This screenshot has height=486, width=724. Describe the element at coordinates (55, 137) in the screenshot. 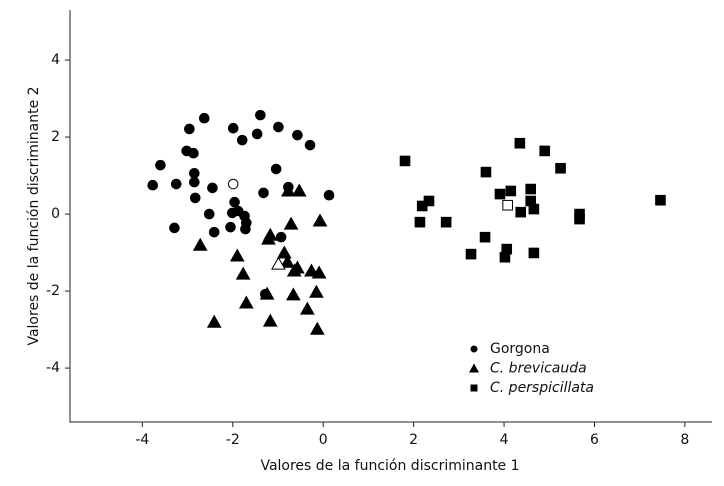

I see `y-tick-label: 2` at that location.